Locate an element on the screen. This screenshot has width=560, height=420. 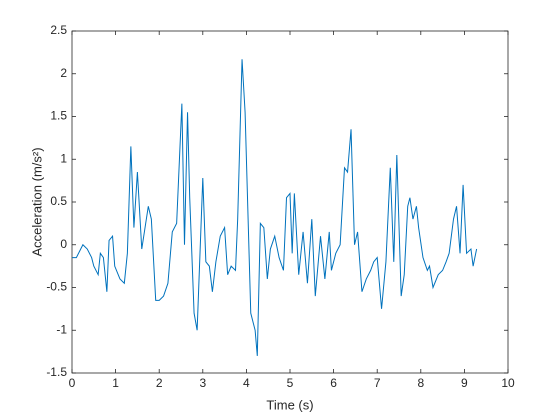
y-tick-label: 1 is located at coordinates (63, 158).